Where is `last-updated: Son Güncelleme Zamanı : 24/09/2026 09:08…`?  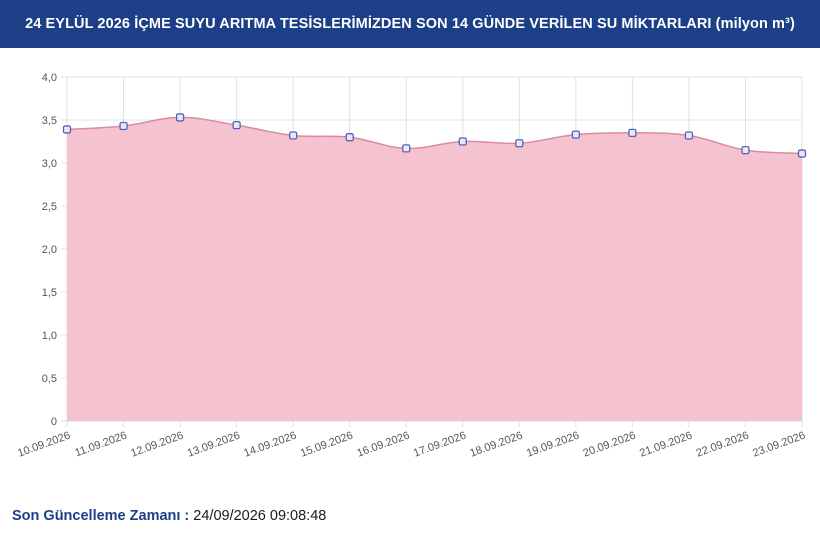 last-updated: Son Güncelleme Zamanı : 24/09/2026 09:08… is located at coordinates (169, 516).